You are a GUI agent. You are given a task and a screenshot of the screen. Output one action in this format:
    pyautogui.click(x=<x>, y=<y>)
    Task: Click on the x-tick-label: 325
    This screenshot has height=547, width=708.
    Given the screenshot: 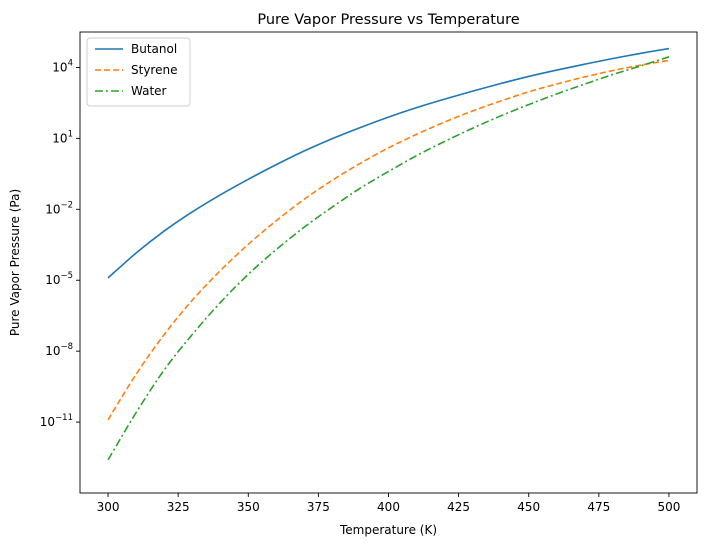 What is the action you would take?
    pyautogui.click(x=178, y=507)
    